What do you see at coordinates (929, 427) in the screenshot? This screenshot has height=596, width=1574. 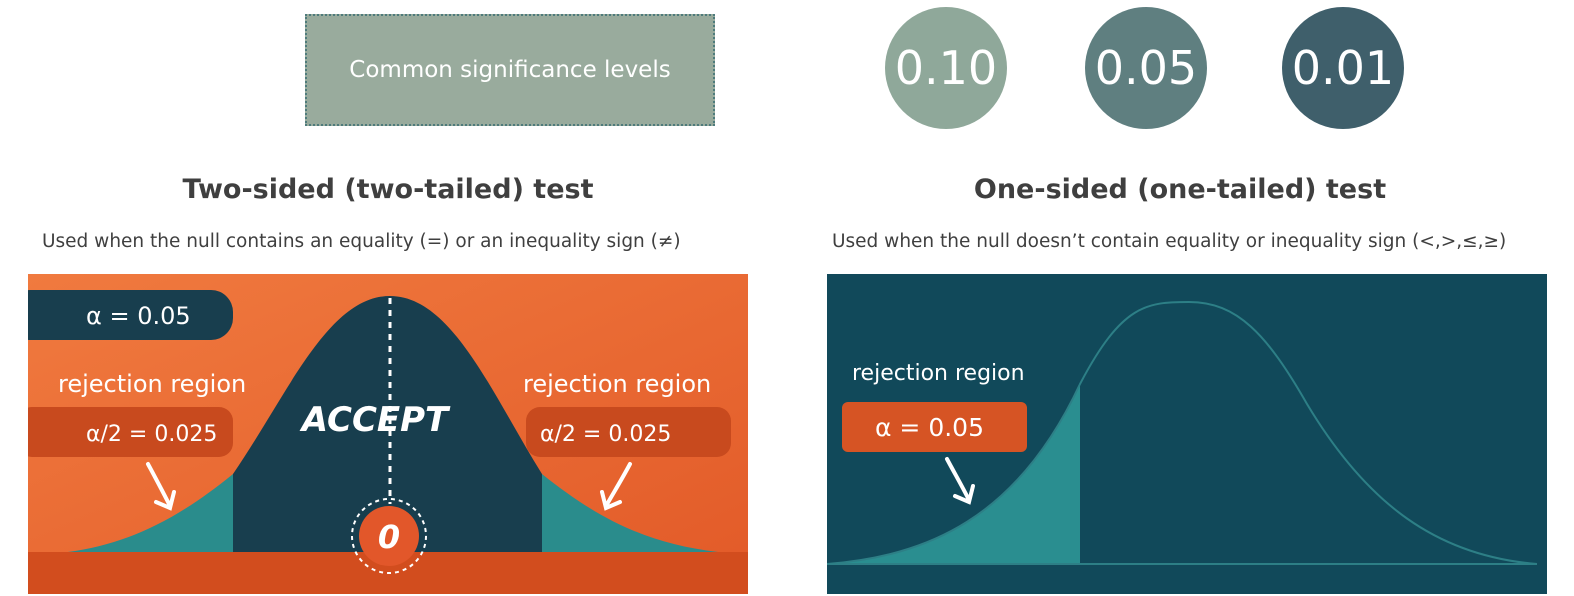 I see `one-sided-alpha-text: α = 0.05` at bounding box center [929, 427].